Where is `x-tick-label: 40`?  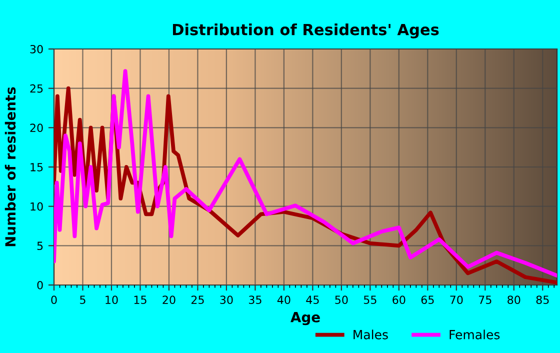
x-tick-label: 40 is located at coordinates (283, 300).